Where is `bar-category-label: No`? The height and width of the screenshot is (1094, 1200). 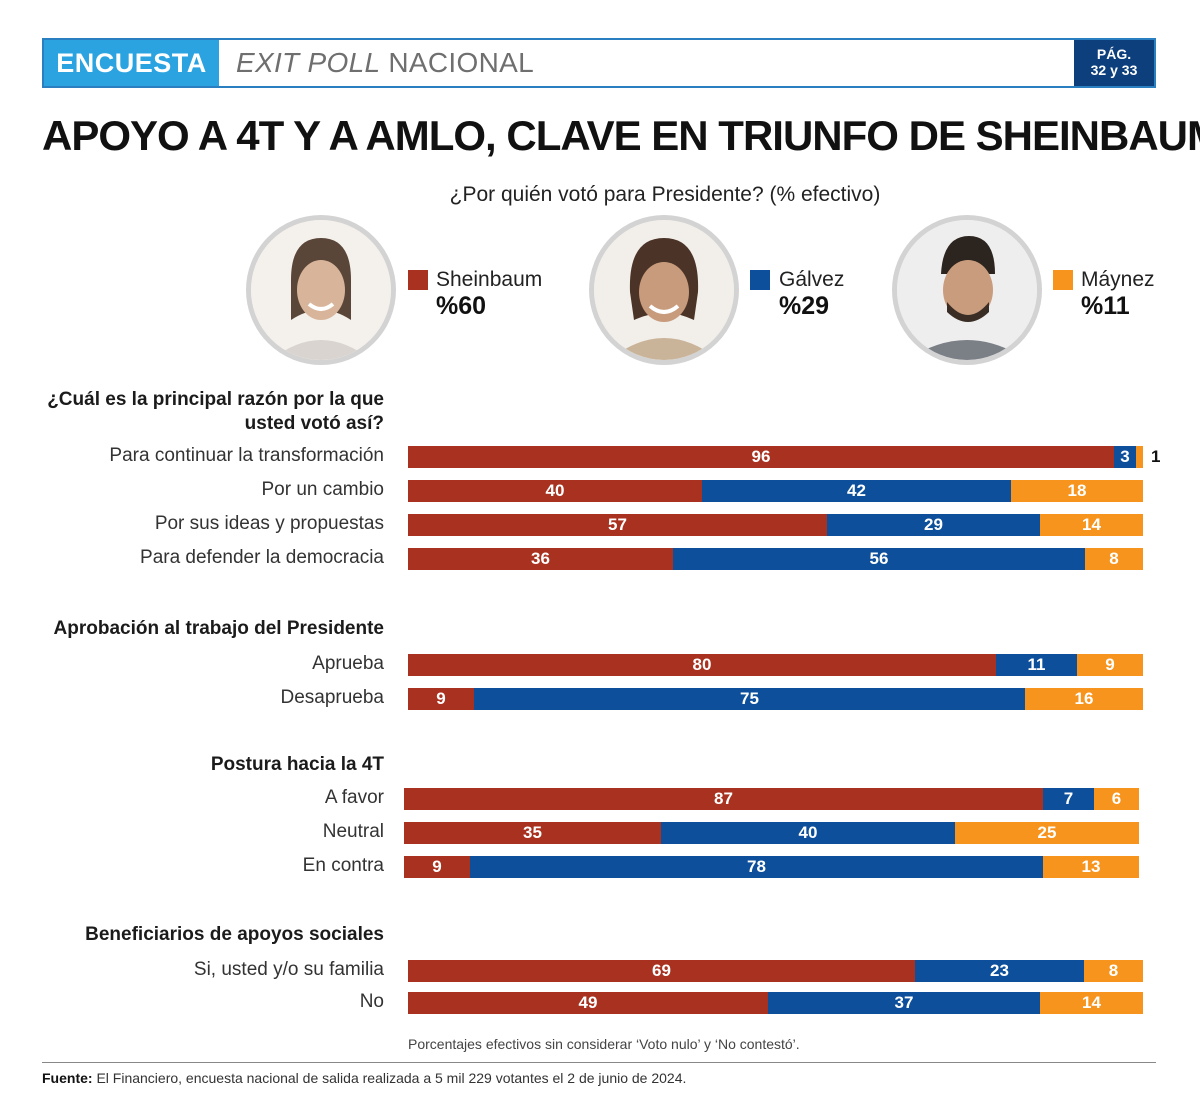 bar-category-label: No is located at coordinates (371, 1001).